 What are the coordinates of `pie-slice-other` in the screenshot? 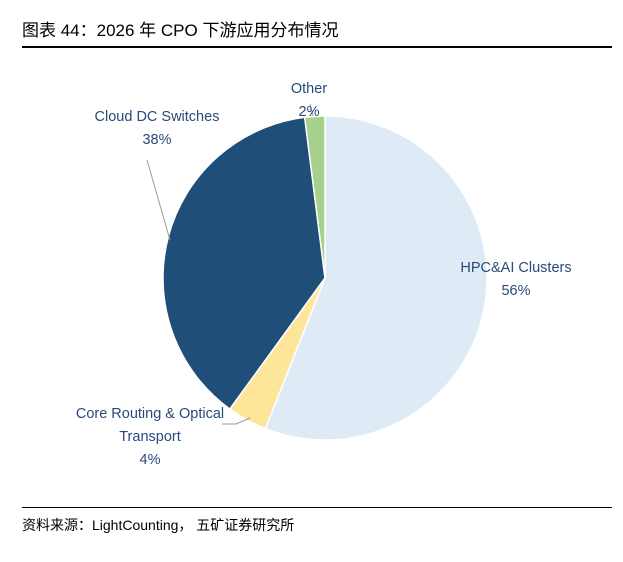 It's located at (314, 197).